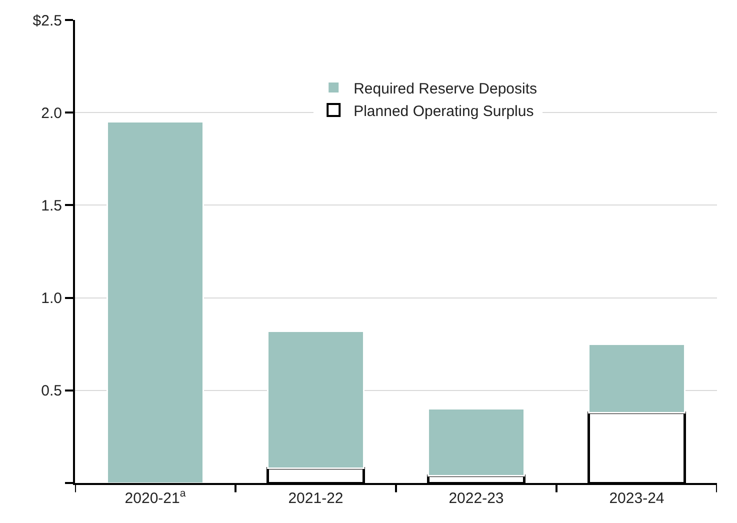 The width and height of the screenshot is (737, 523). Describe the element at coordinates (444, 111) in the screenshot. I see `legend-label: Planned Operating Surplus` at that location.